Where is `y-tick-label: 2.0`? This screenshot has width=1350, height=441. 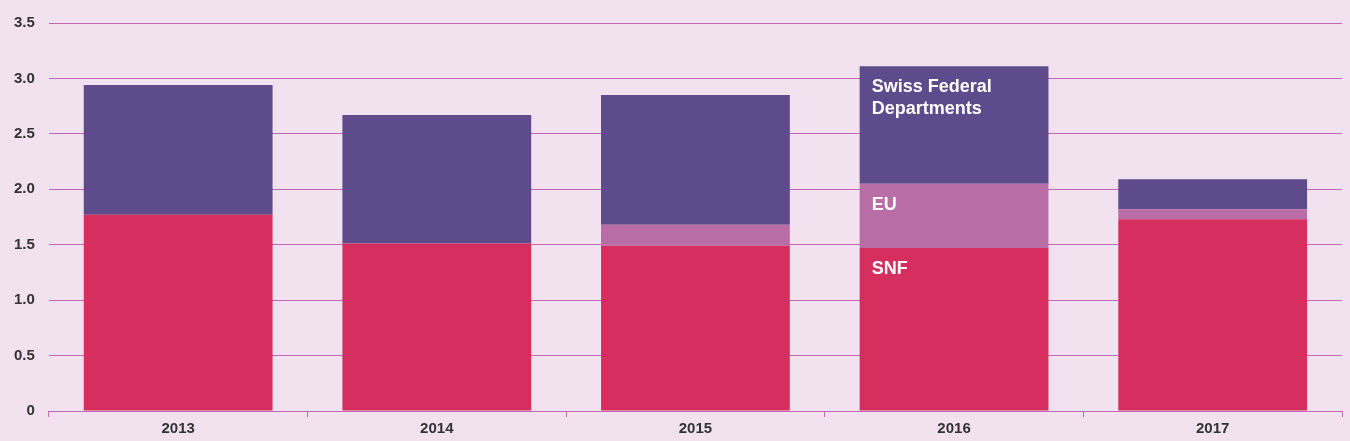 y-tick-label: 2.0 is located at coordinates (24, 188).